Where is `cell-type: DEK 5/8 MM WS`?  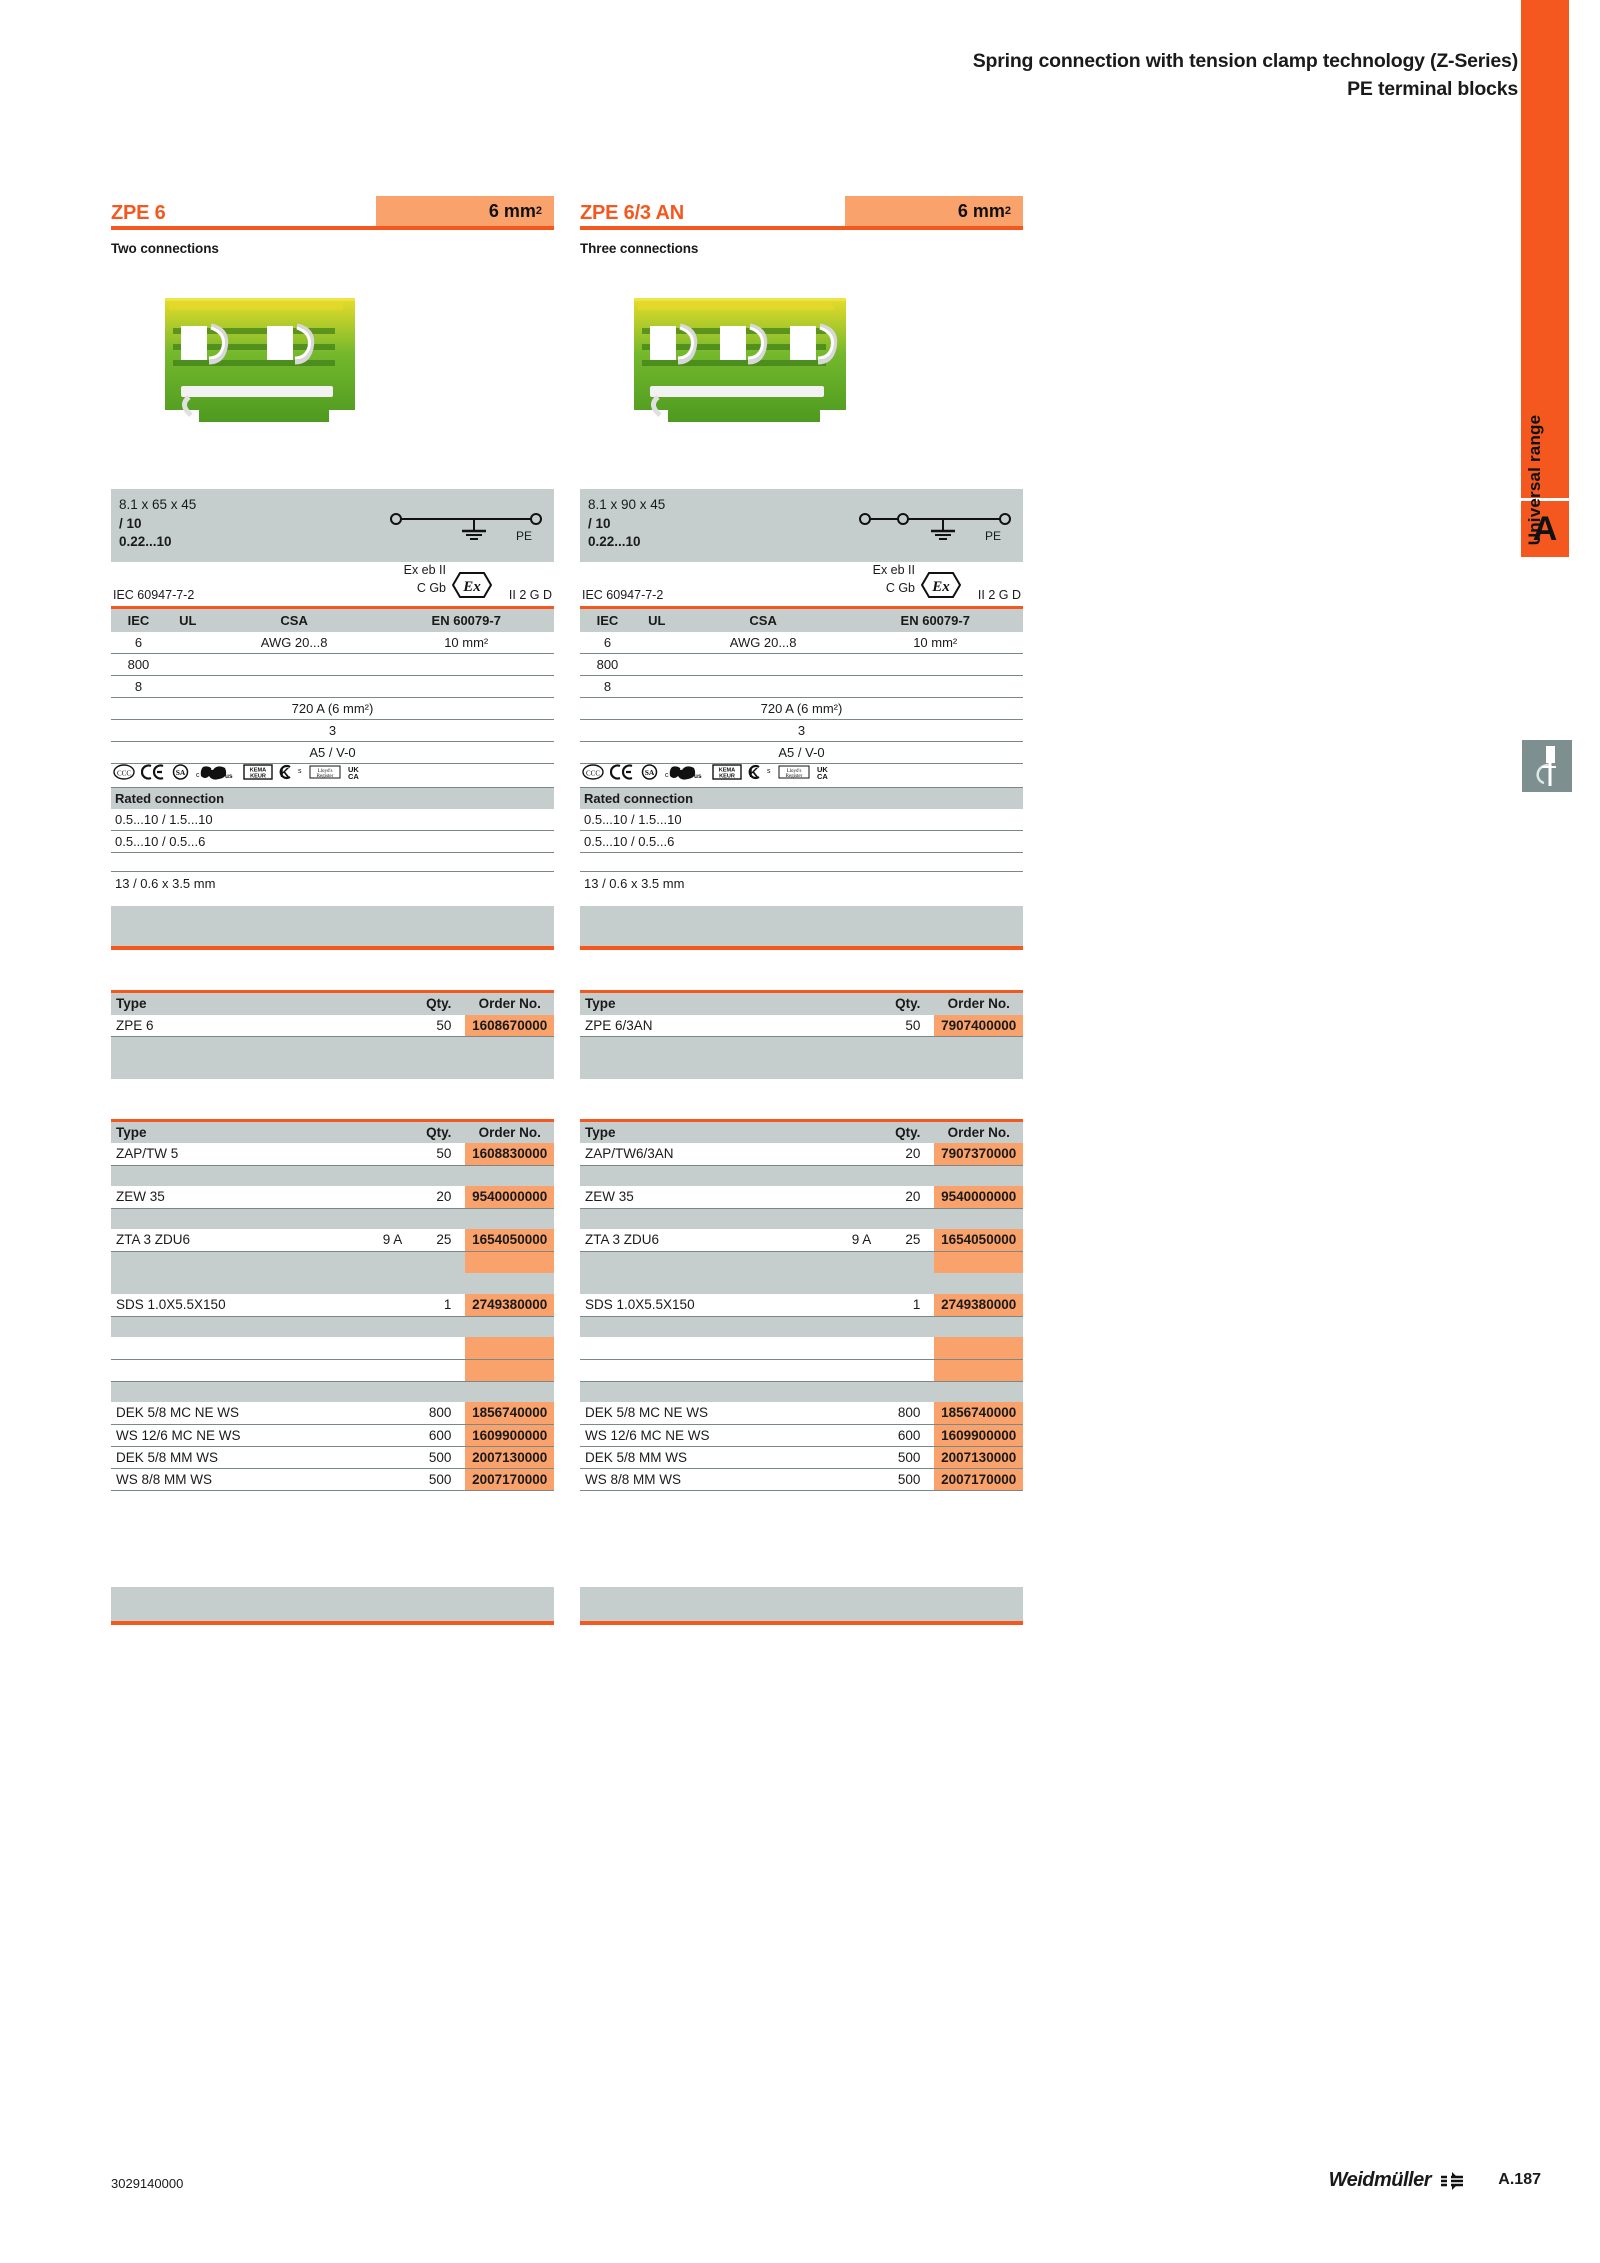
cell-type: DEK 5/8 MM WS is located at coordinates (235, 1457).